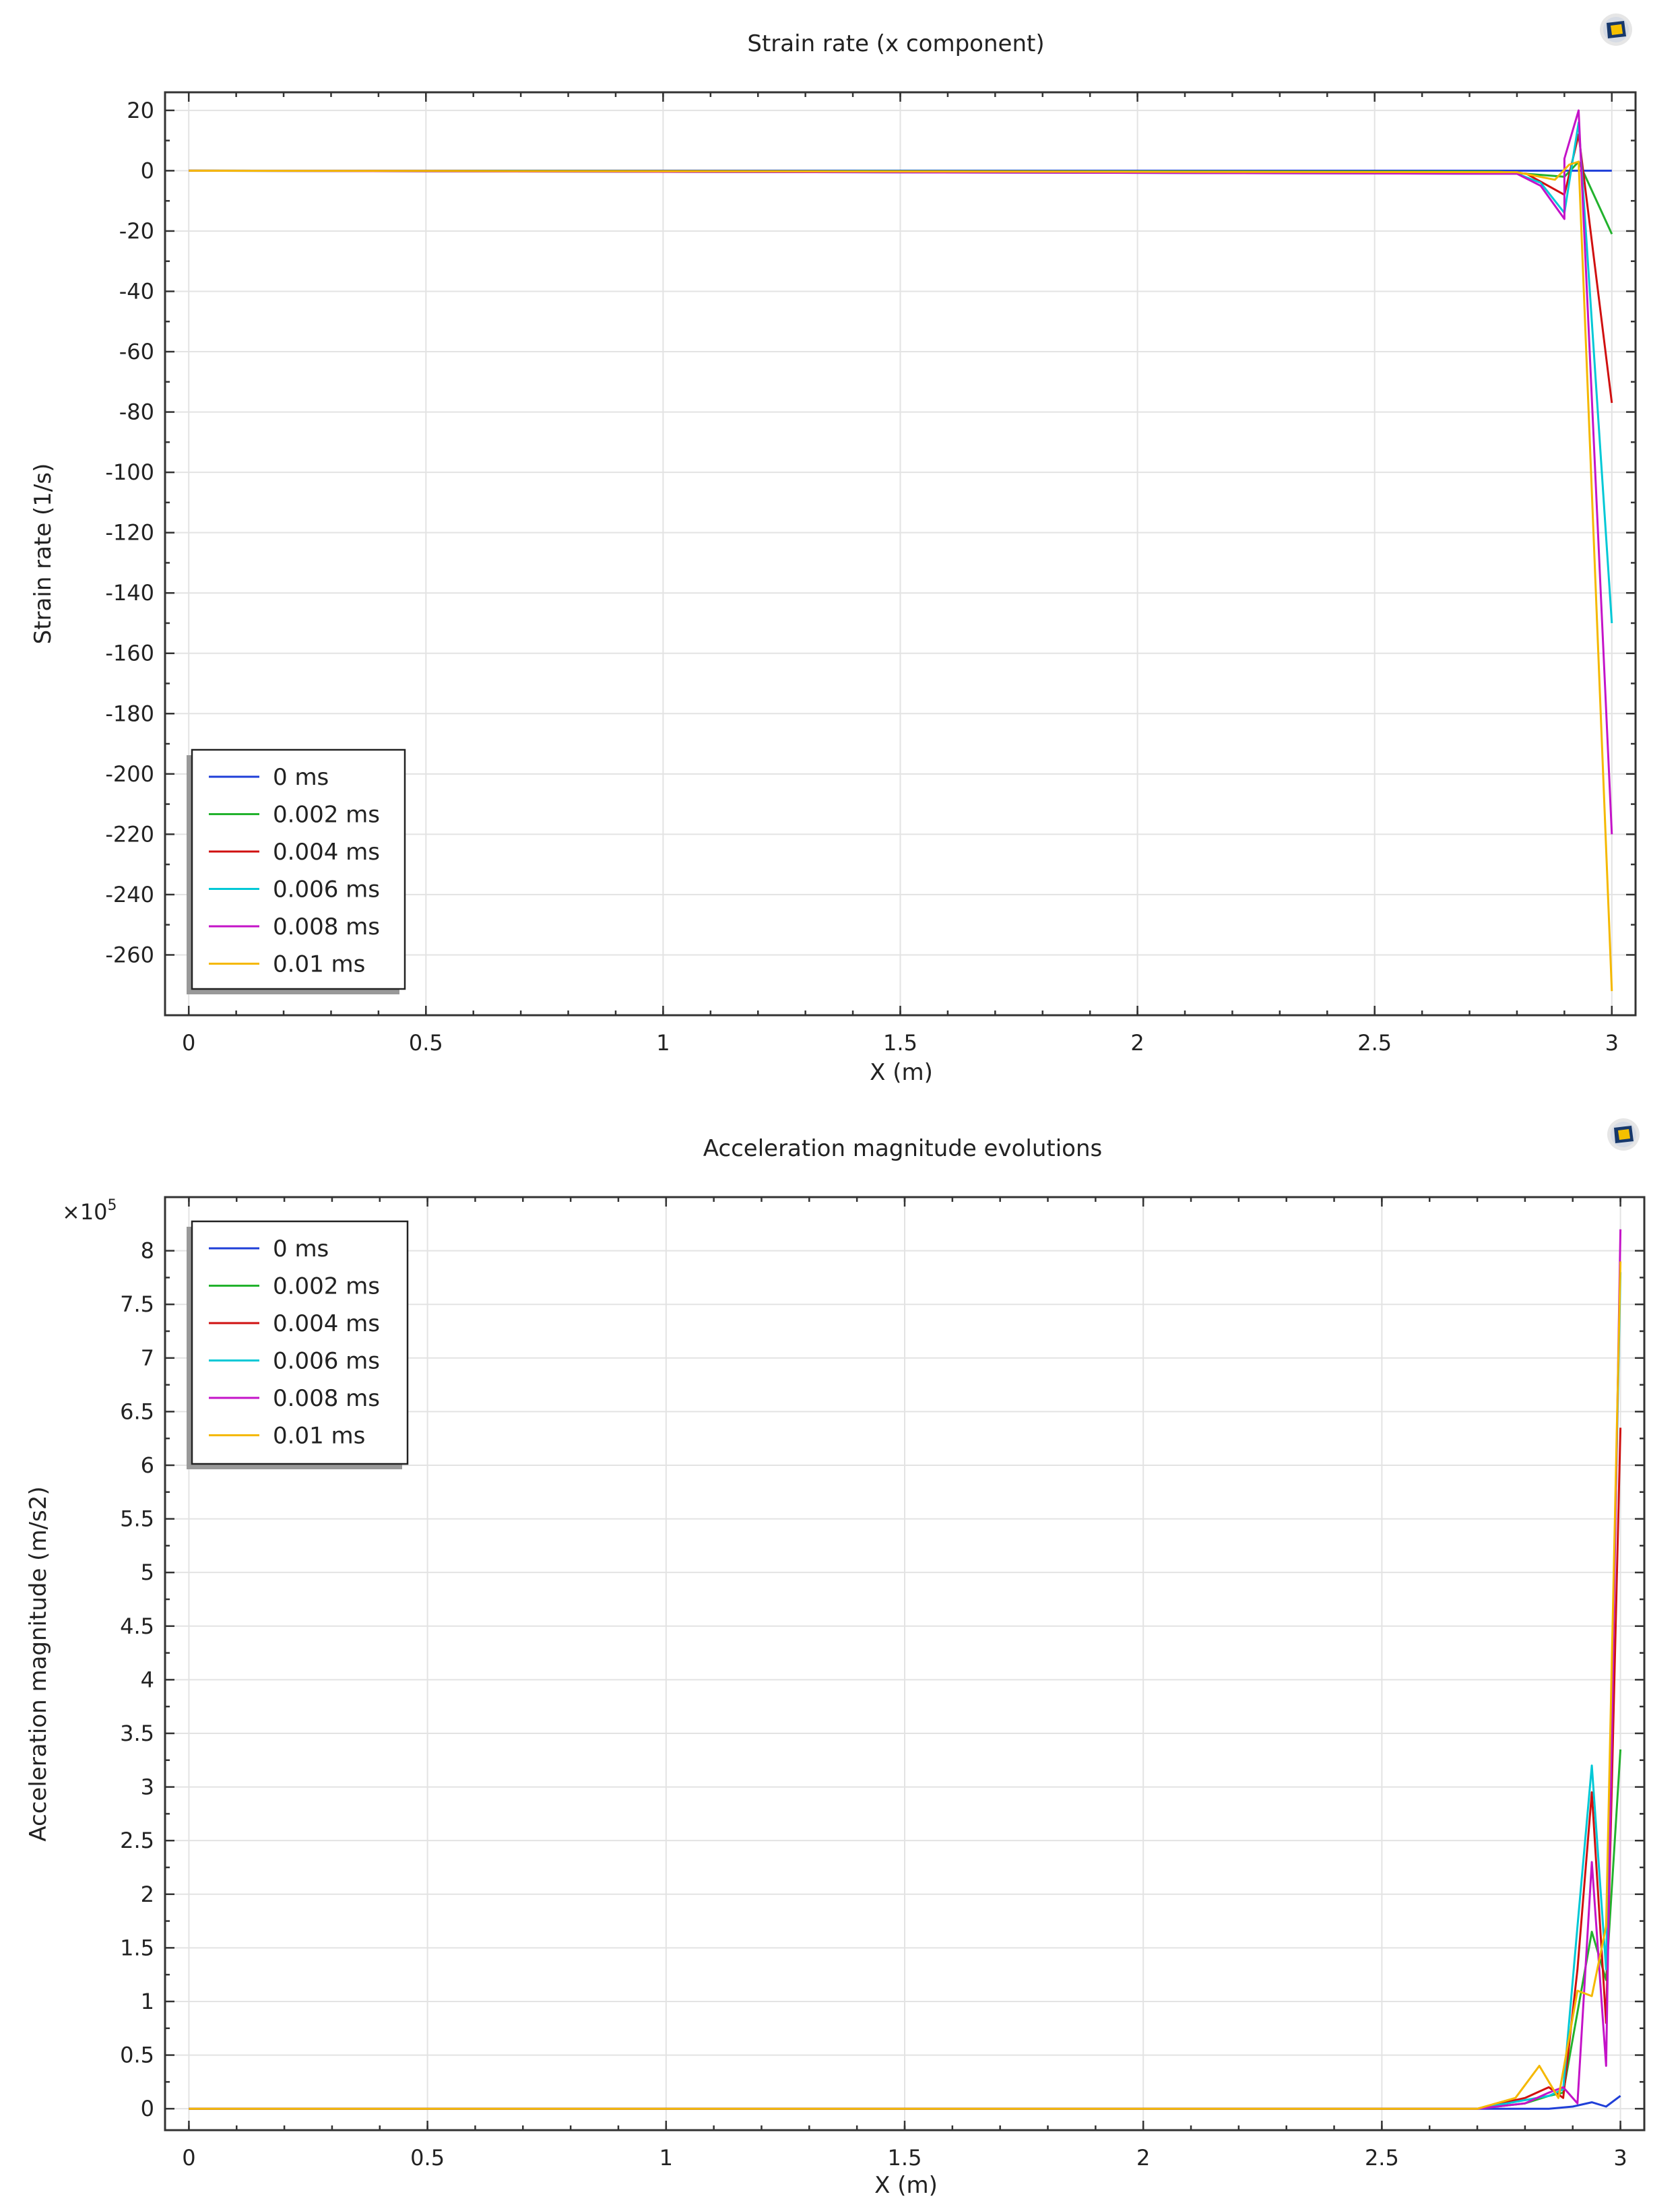 This screenshot has height=2211, width=1680. Describe the element at coordinates (137, 1734) in the screenshot. I see `y-tick-label: 3.5` at that location.